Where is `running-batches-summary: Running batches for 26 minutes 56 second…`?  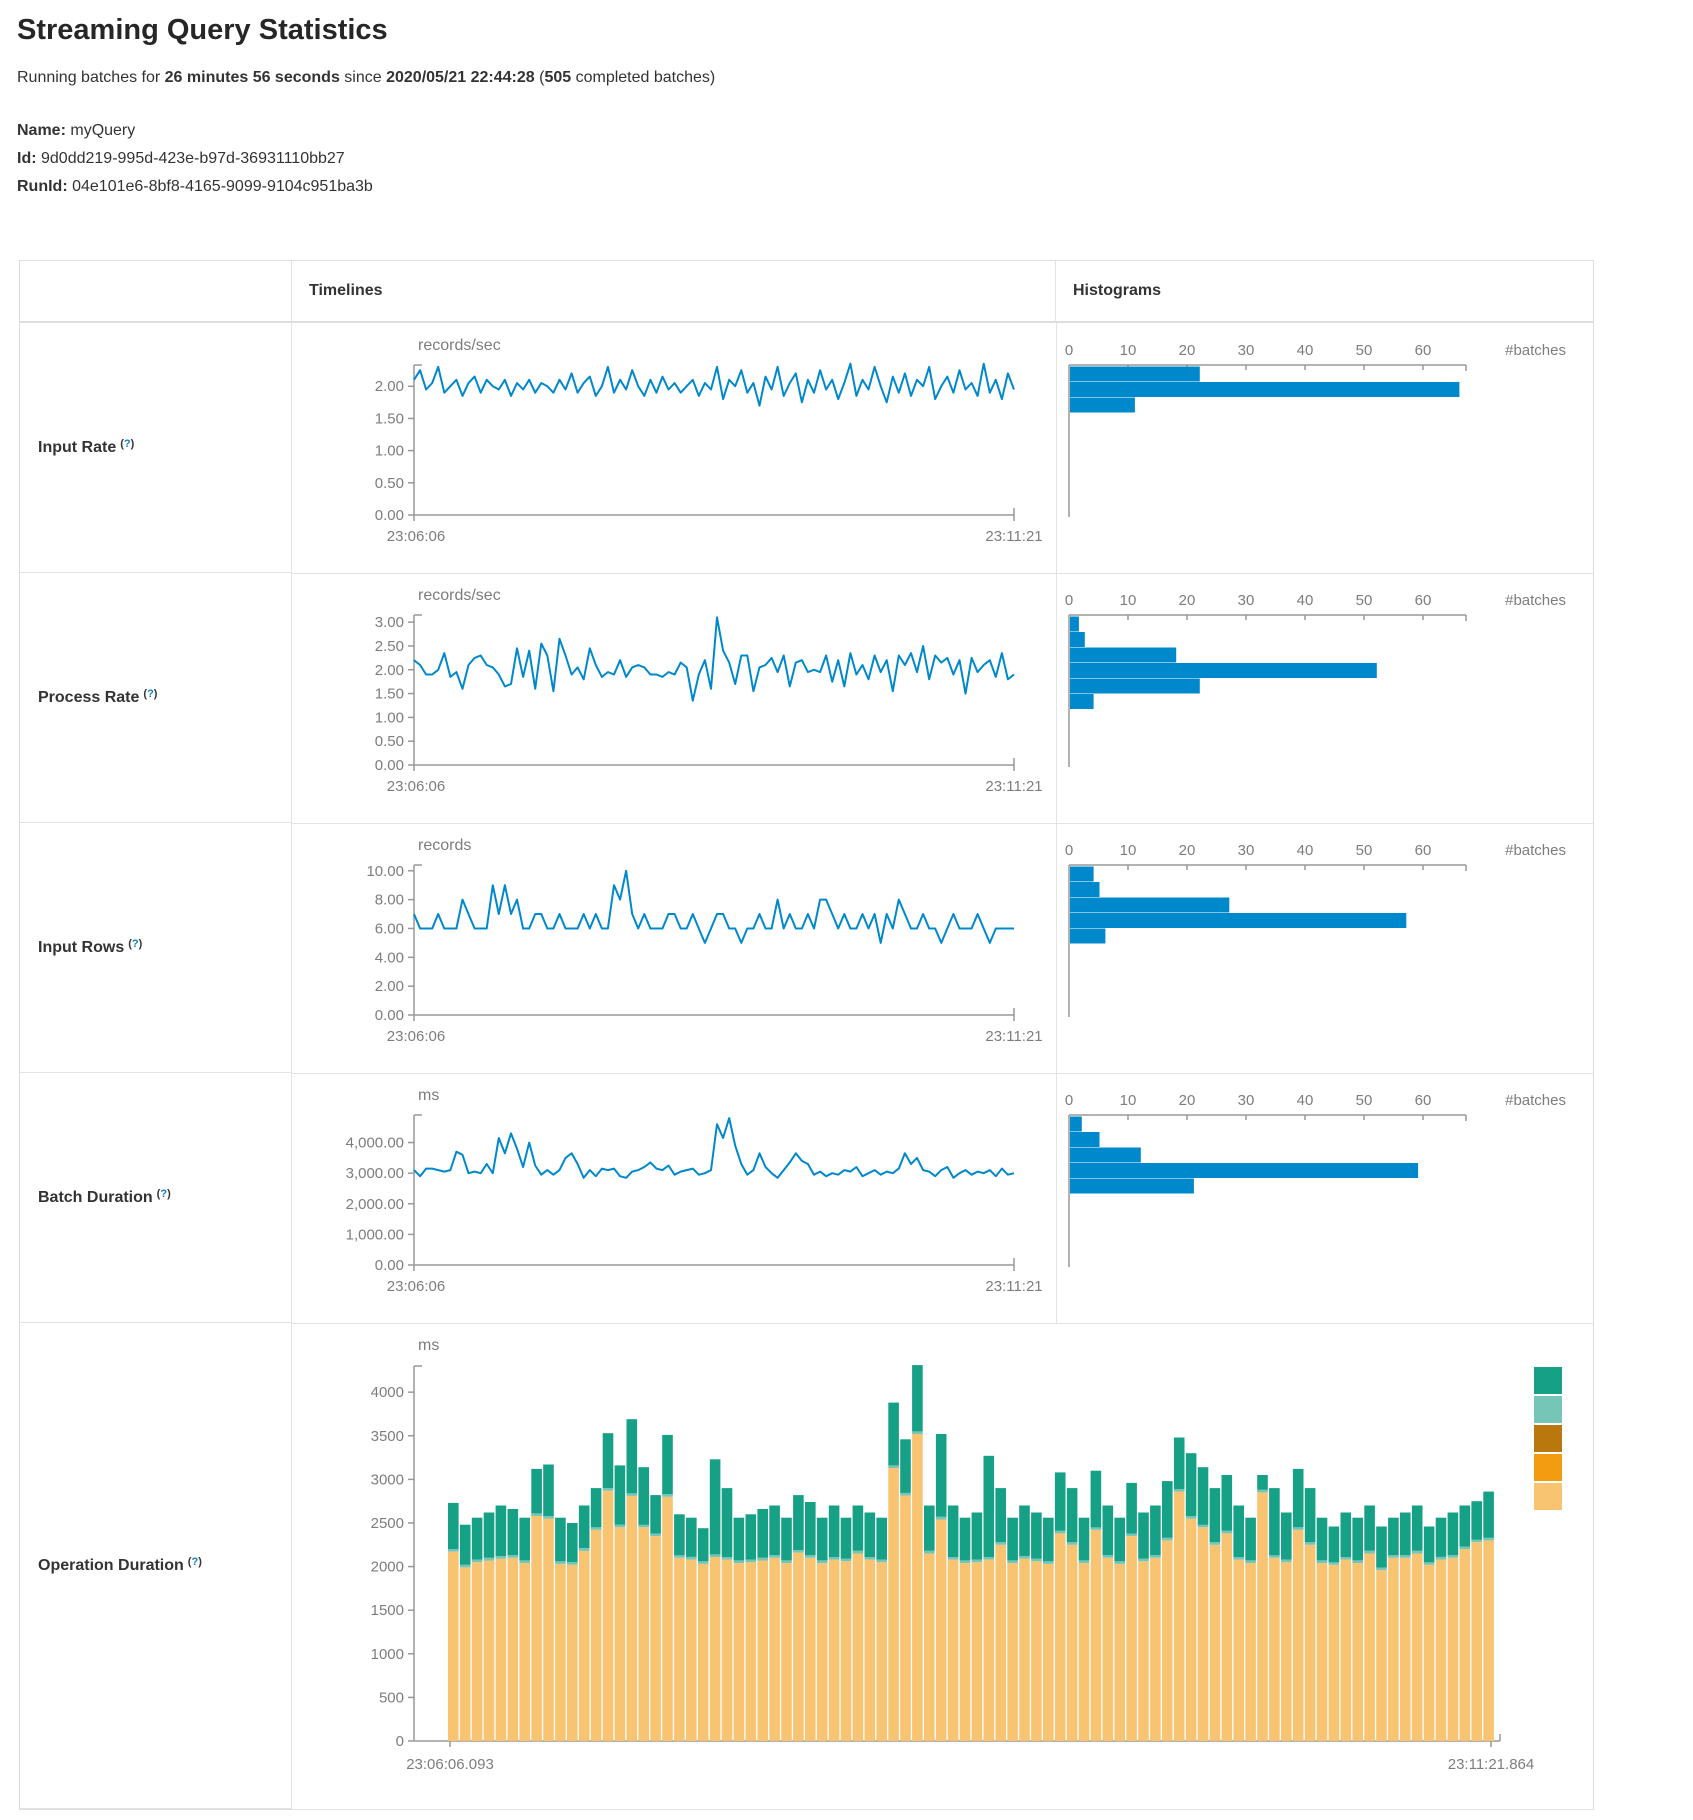
running-batches-summary: Running batches for 26 minutes 56 second… is located at coordinates (855, 78).